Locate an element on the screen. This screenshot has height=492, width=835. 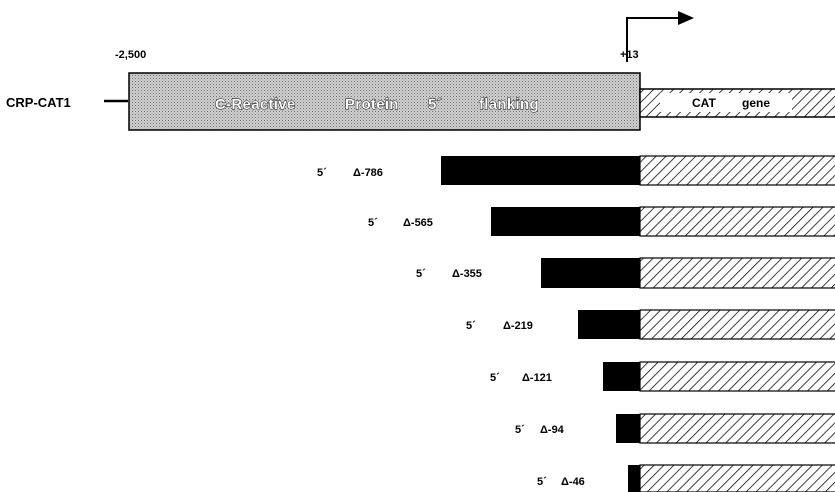
cat-gene-word-1: CAT is located at coordinates (704, 103).